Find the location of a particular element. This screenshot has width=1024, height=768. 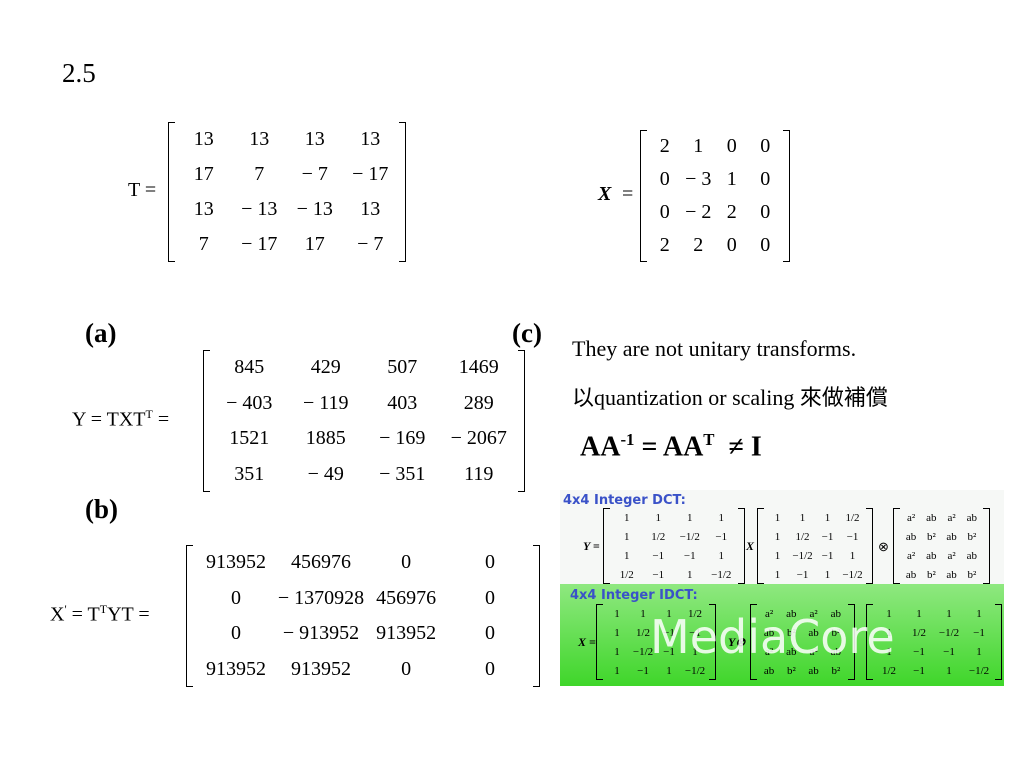

matrix: a² ab a² ab ab b² ab b² a² ab a² ab ab b² ab b² is located at coordinates (802, 642).